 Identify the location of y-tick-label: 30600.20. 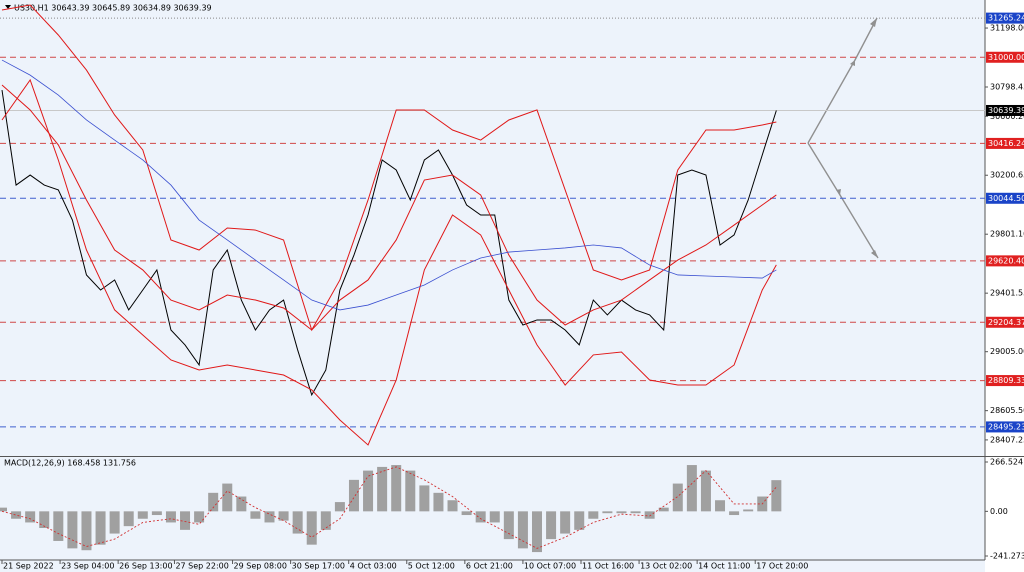
(1007, 116).